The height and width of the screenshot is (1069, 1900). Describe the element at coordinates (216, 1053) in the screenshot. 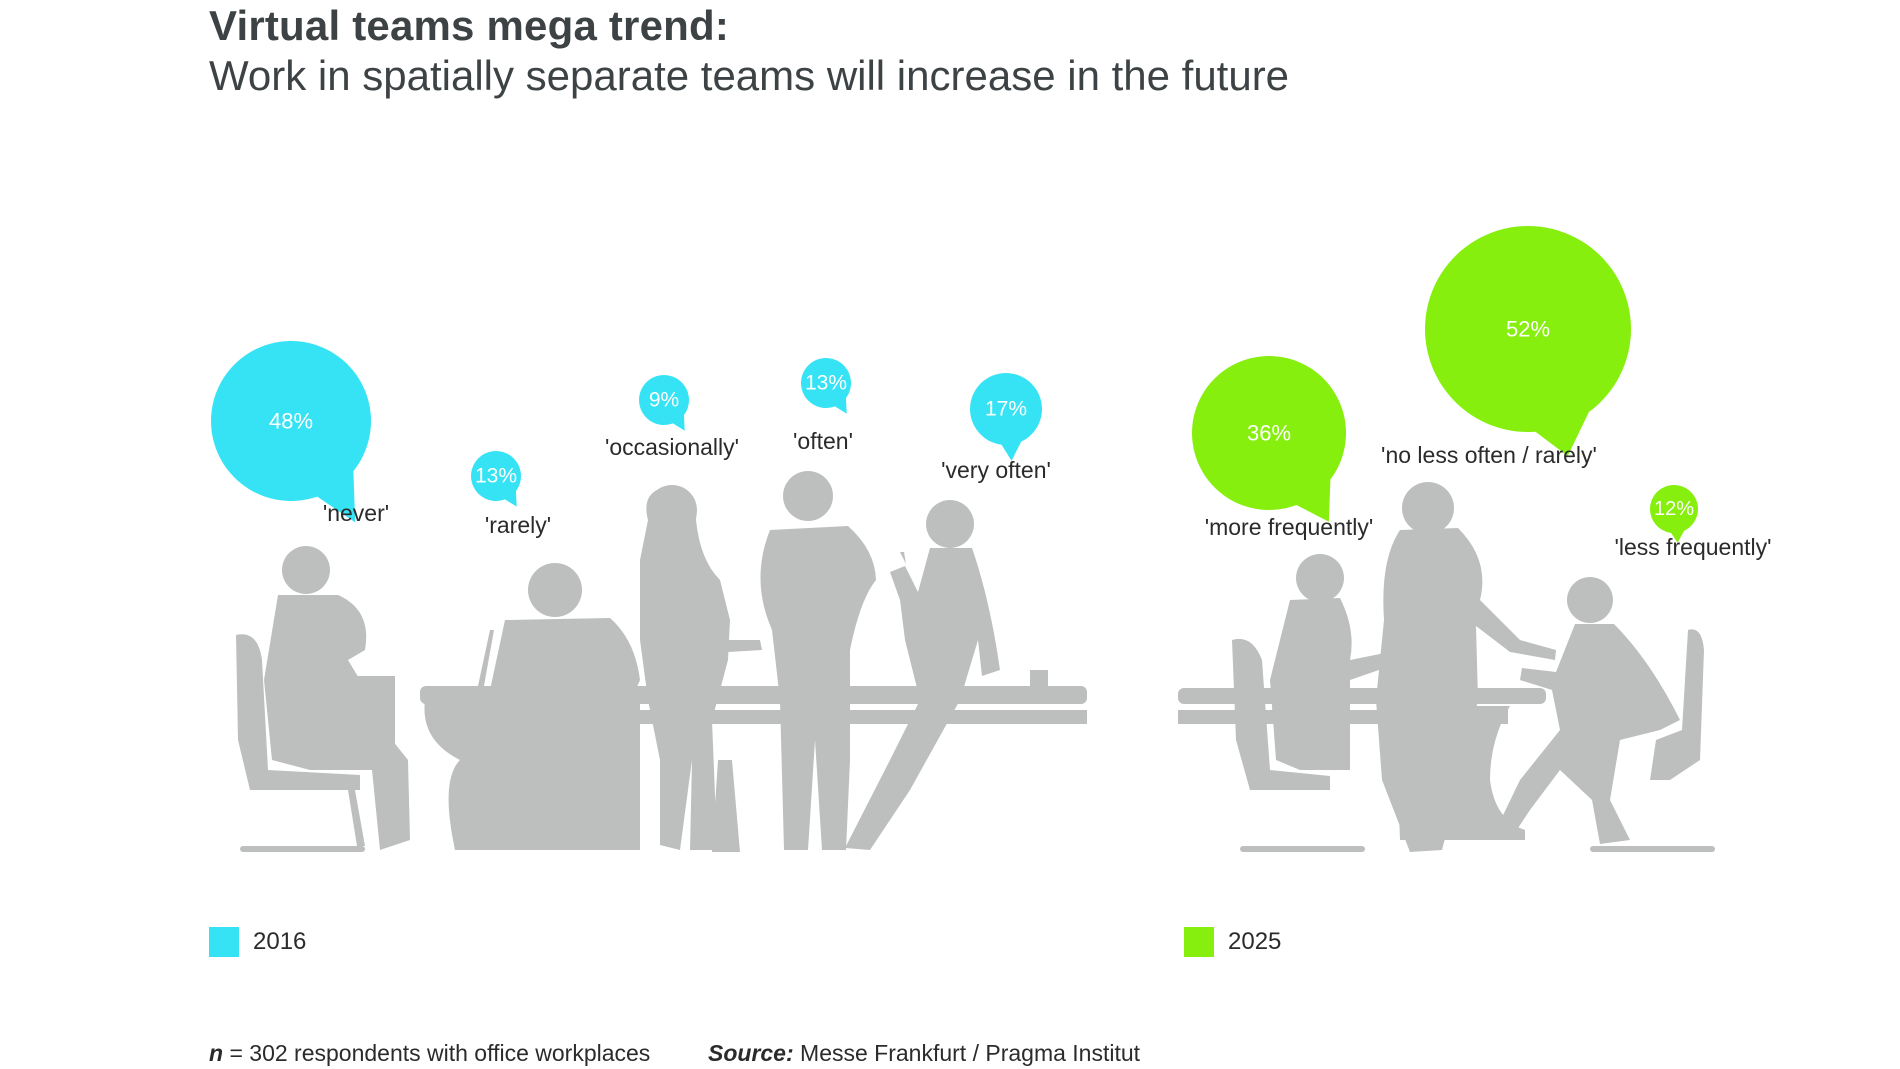

I see `n-symbol: n` at that location.